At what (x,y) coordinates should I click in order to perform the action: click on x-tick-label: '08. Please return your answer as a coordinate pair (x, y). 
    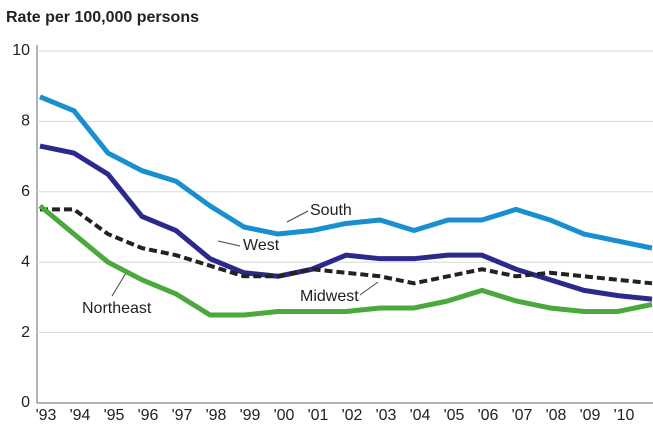
    Looking at the image, I should click on (556, 415).